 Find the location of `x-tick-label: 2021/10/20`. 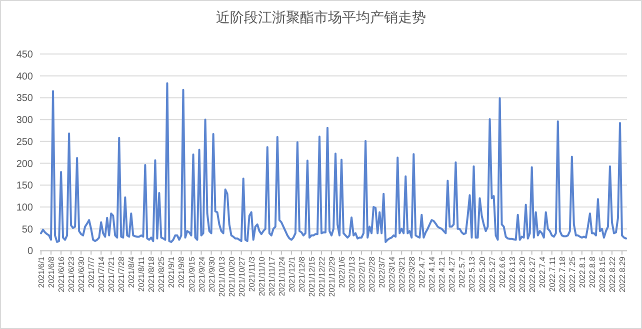

x-tick-label: 2021/10/20 is located at coordinates (231, 276).